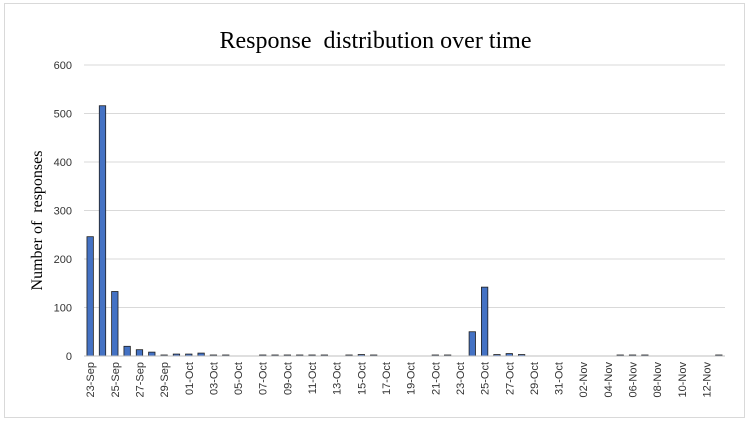  Describe the element at coordinates (510, 378) in the screenshot. I see `x-tick-label: 27-Oct` at that location.